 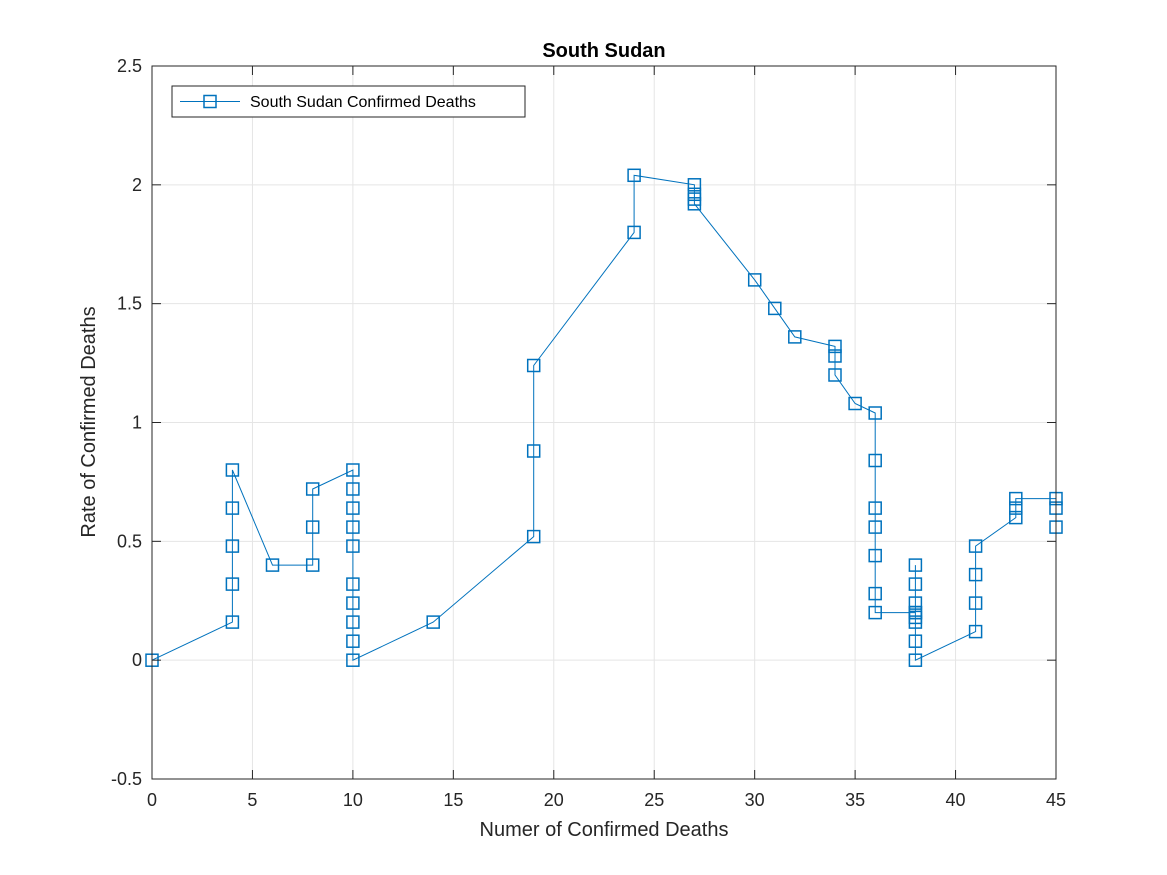 I want to click on y-tick-label: 1.5, so click(x=129, y=304).